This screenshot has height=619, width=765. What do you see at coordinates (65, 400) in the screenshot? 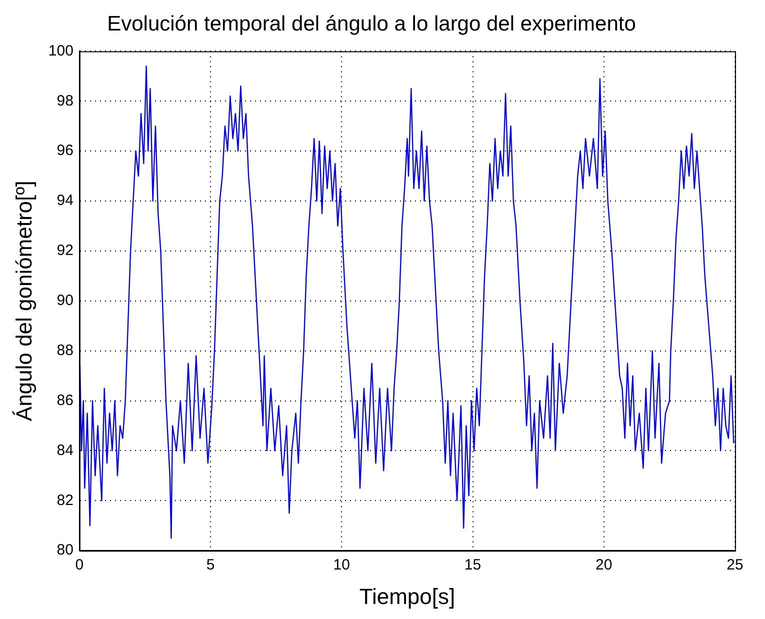
I see `y-tick-label: 86` at bounding box center [65, 400].